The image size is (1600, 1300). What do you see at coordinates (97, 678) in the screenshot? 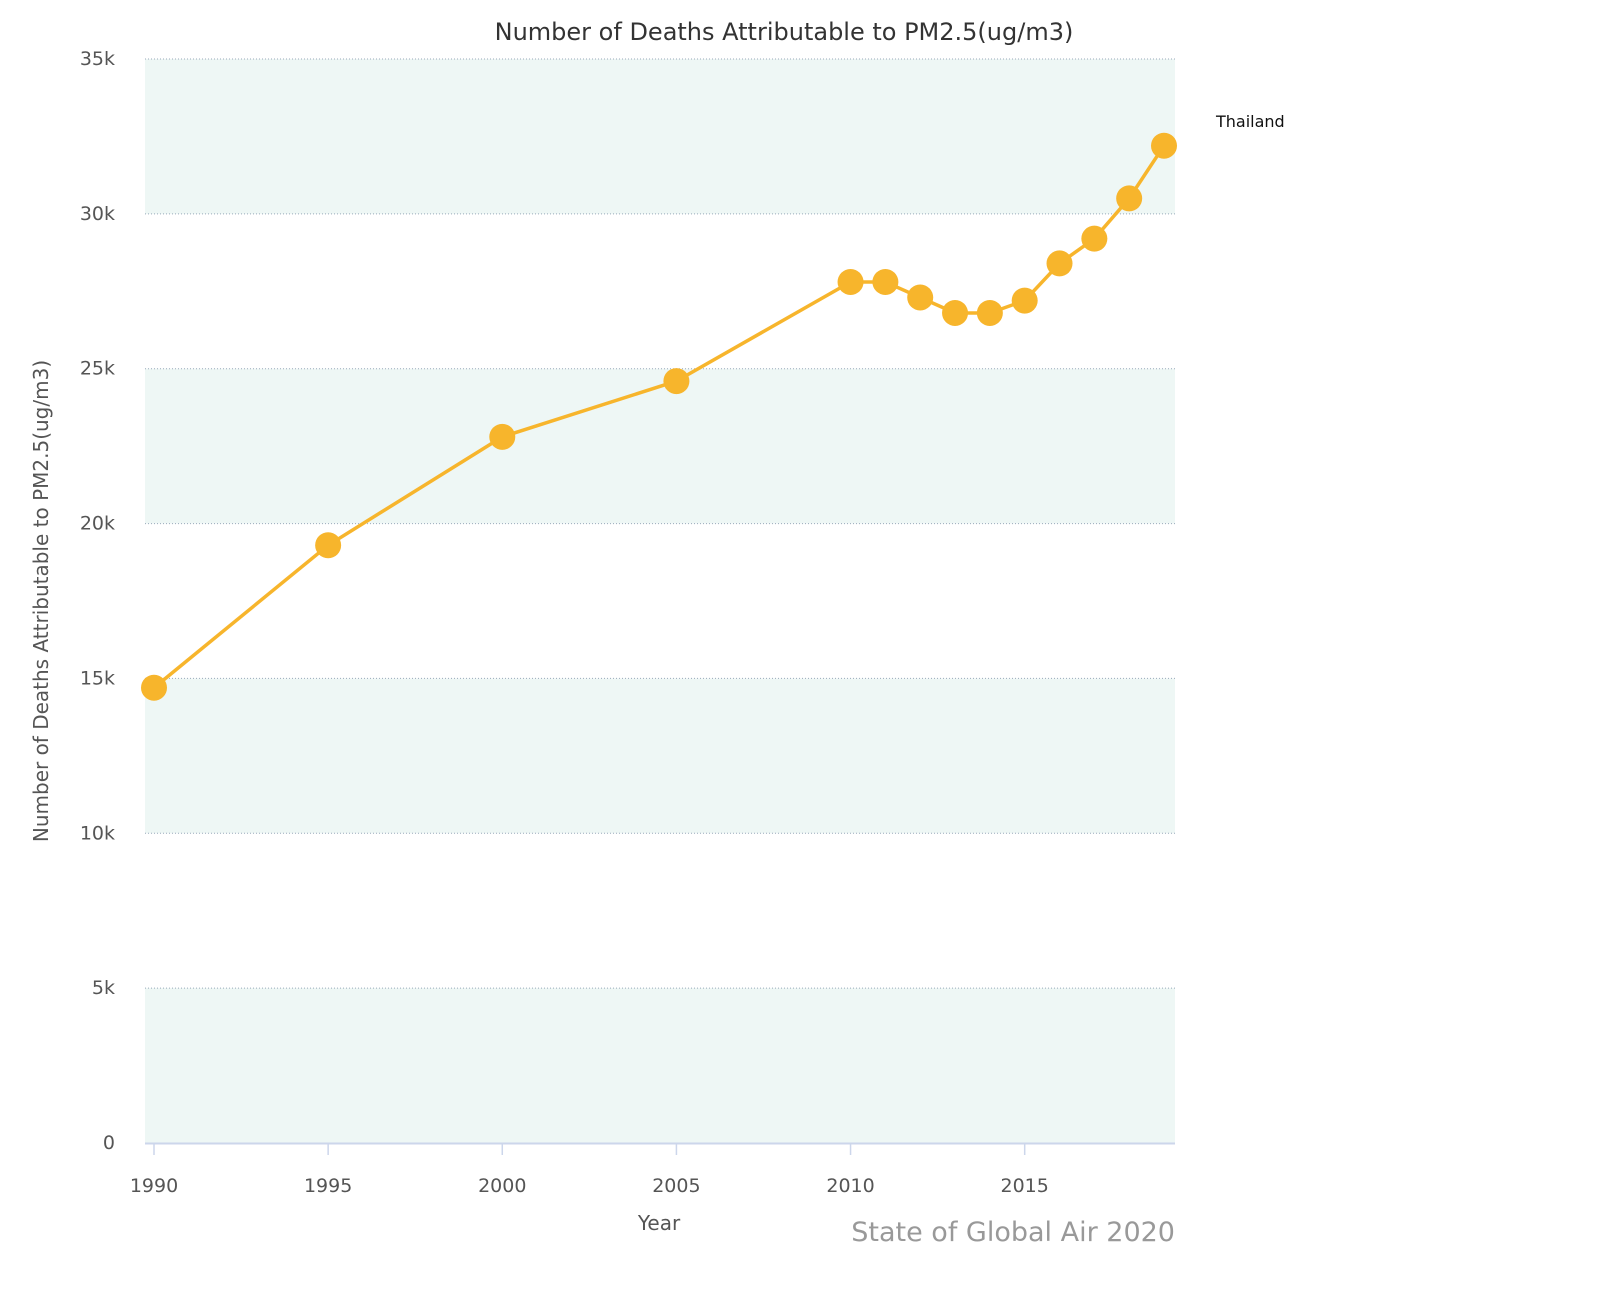
I see `y-tick-label: 15k` at bounding box center [97, 678].